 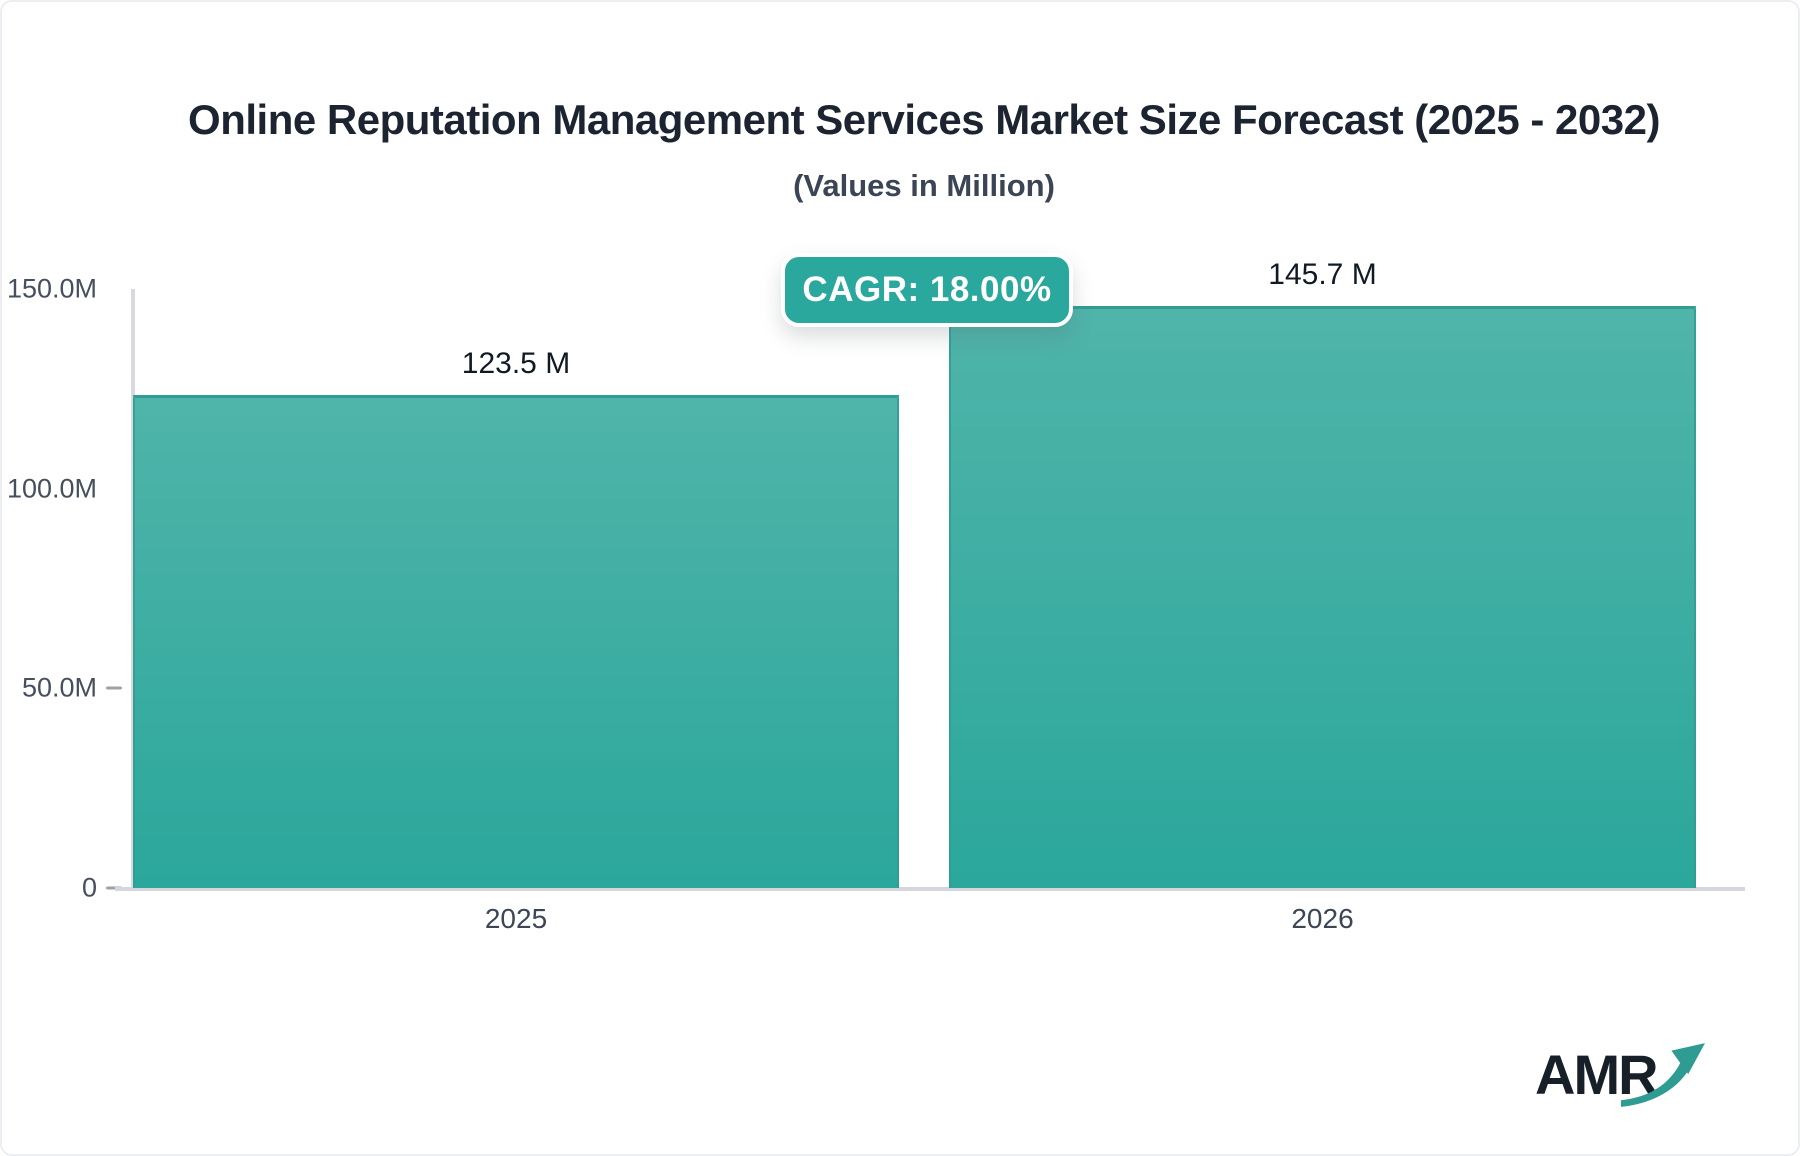 I want to click on chart-subtitle: (Values in Million), so click(x=924, y=185).